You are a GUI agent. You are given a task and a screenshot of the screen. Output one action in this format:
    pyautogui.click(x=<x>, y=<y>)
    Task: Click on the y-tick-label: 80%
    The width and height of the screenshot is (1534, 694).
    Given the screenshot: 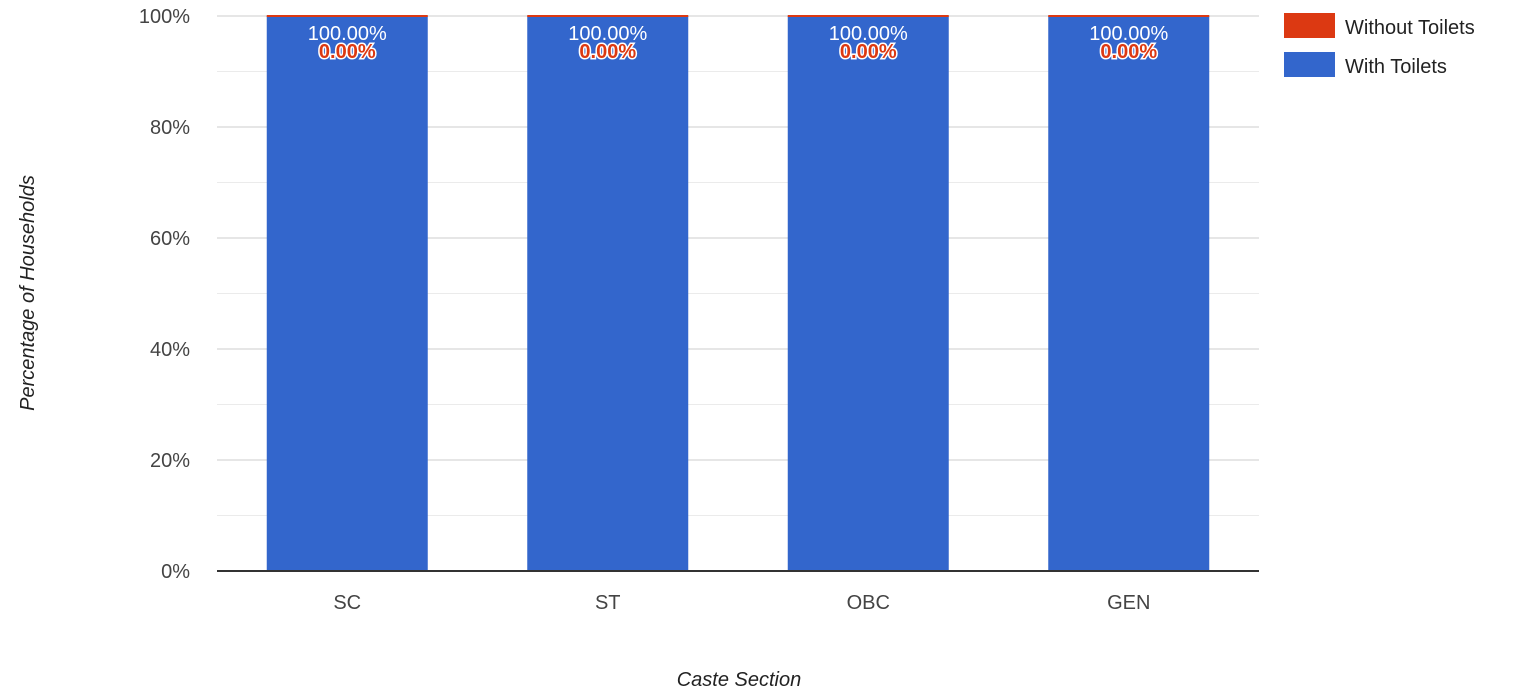 What is the action you would take?
    pyautogui.click(x=170, y=128)
    